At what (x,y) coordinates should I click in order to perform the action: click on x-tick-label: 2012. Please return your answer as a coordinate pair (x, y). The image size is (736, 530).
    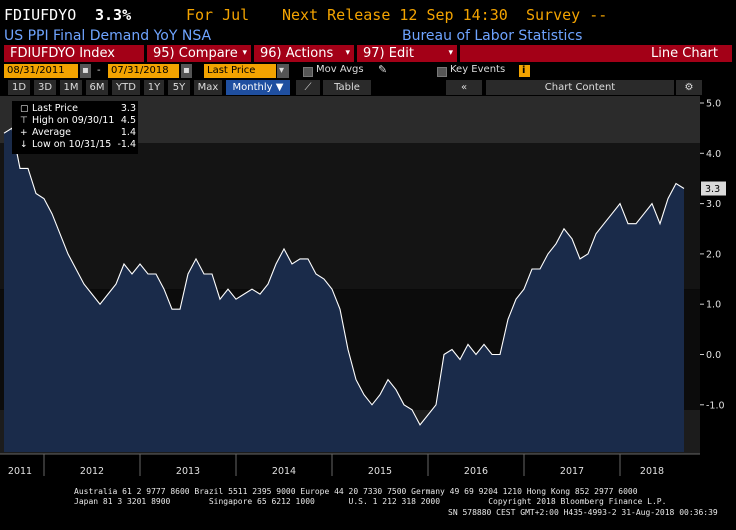
    Looking at the image, I should click on (92, 471).